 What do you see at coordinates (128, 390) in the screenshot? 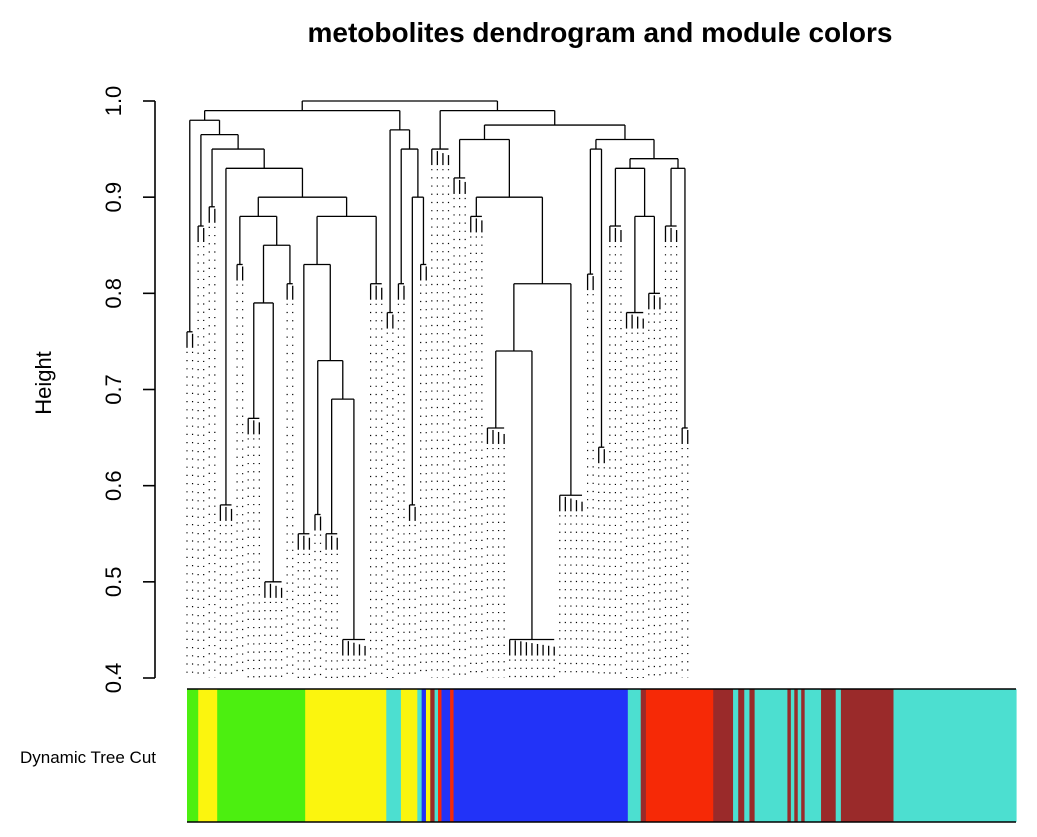
I see `y-axis: 0.4 0.5 0.6 0.7 0.8 0.9 1.0` at bounding box center [128, 390].